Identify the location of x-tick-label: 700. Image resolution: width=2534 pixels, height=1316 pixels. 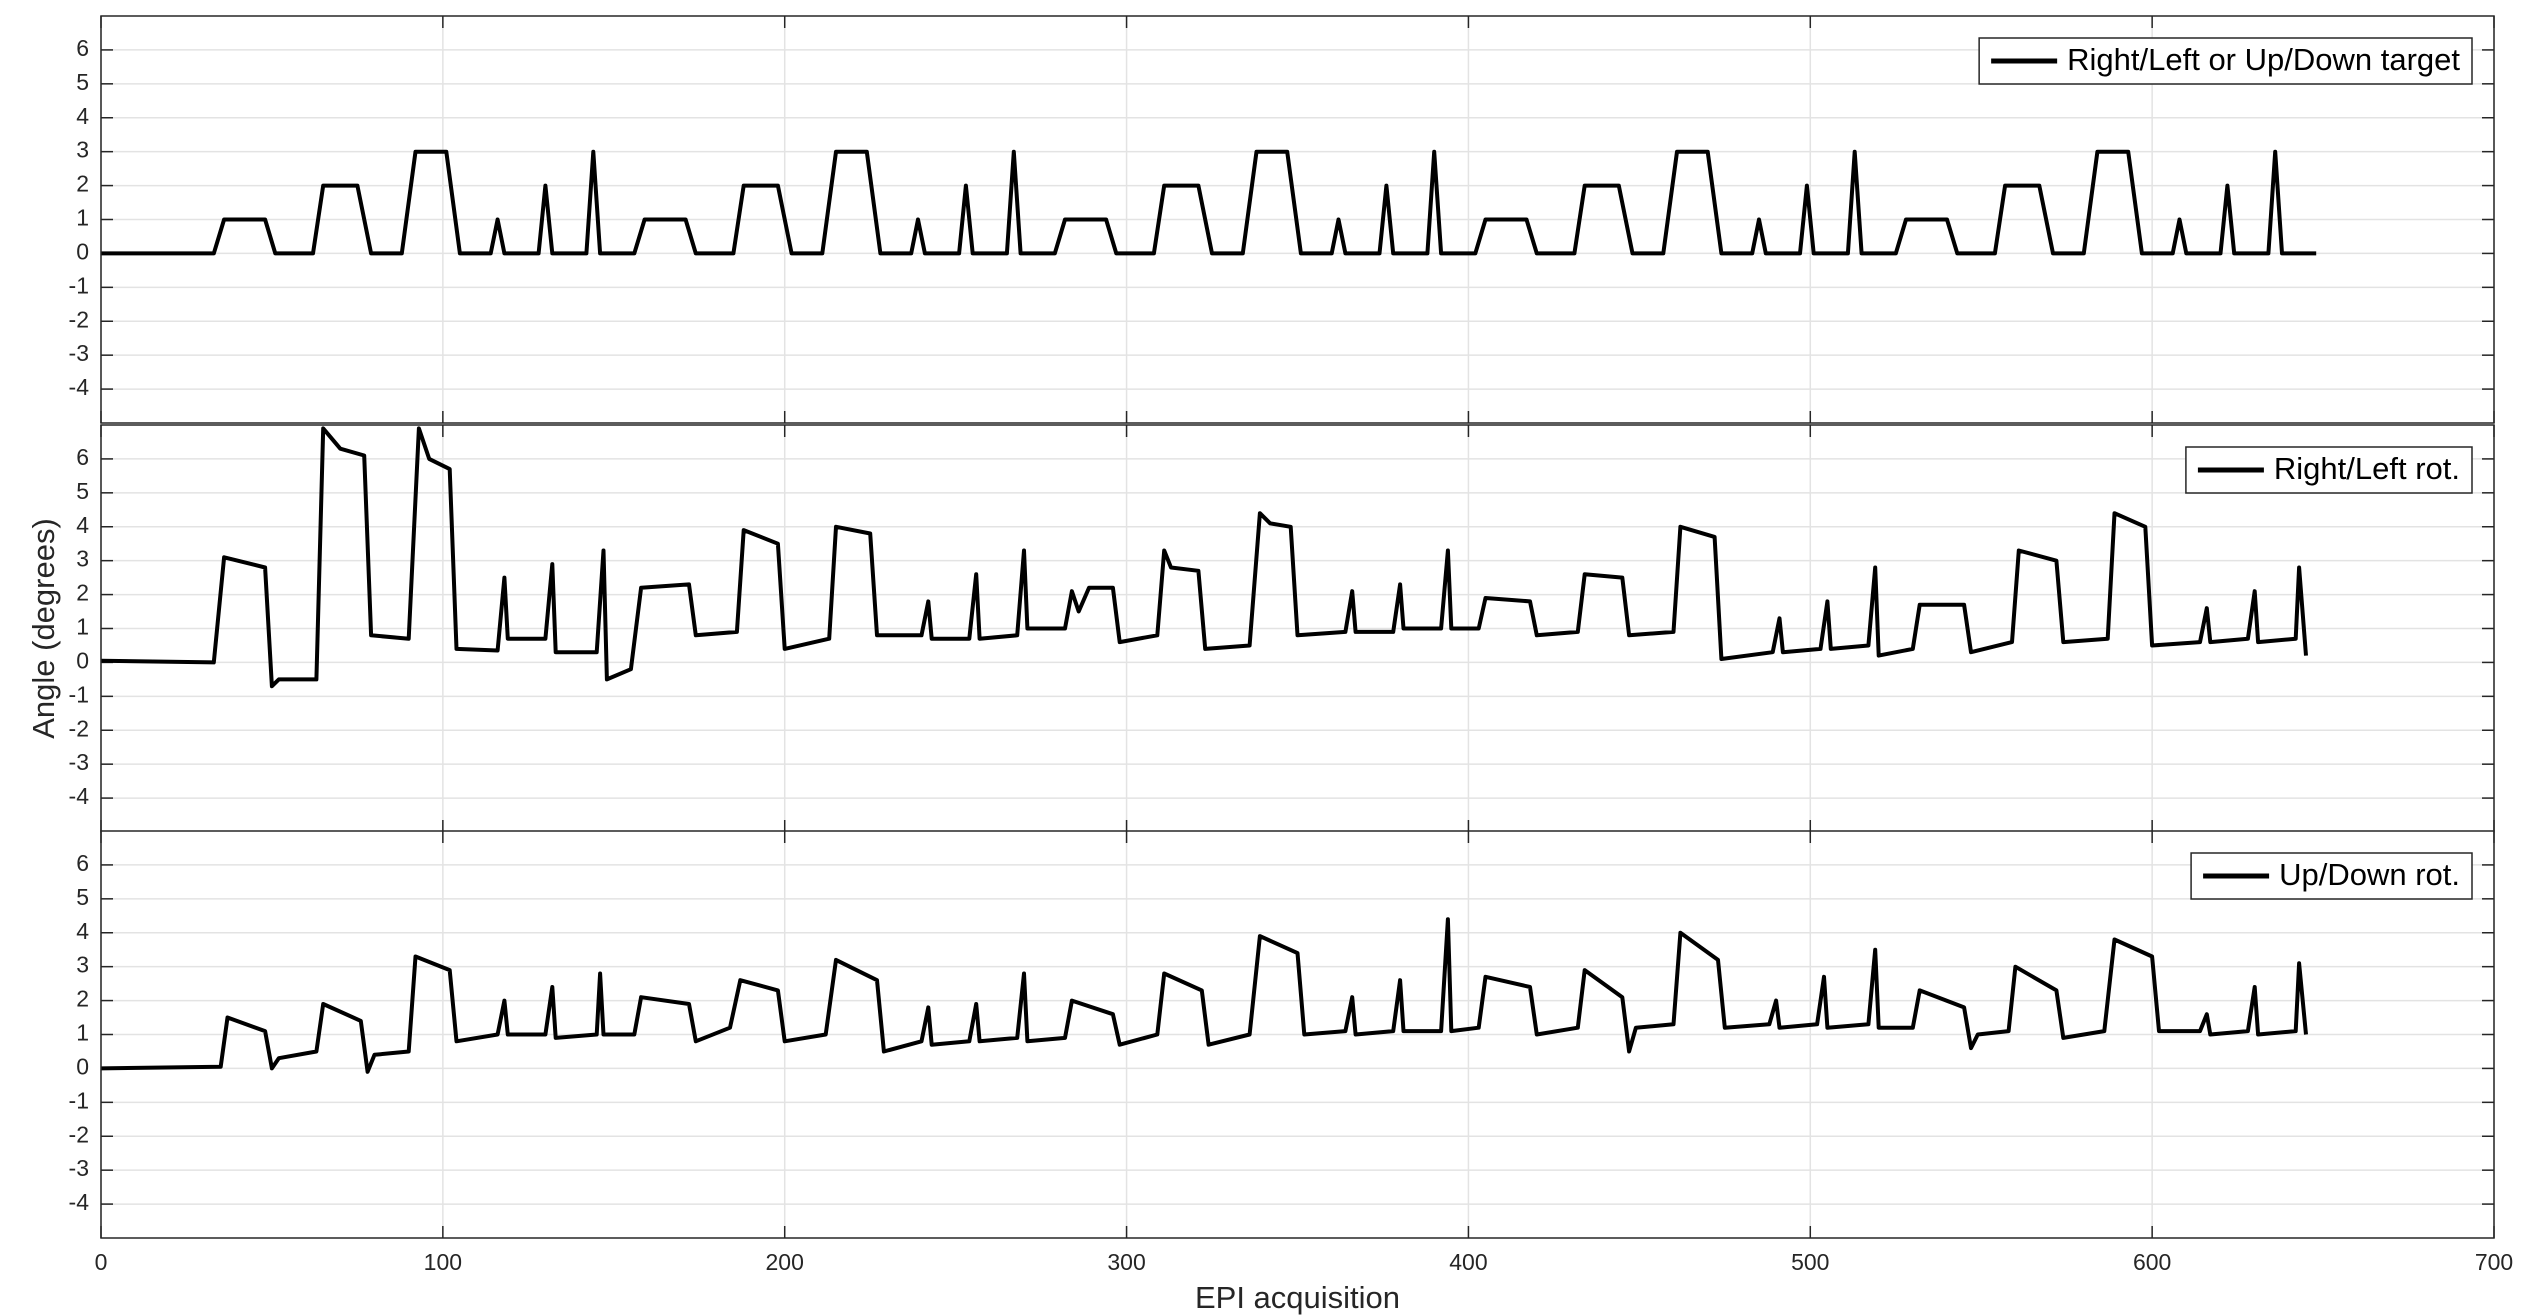
(2494, 1262).